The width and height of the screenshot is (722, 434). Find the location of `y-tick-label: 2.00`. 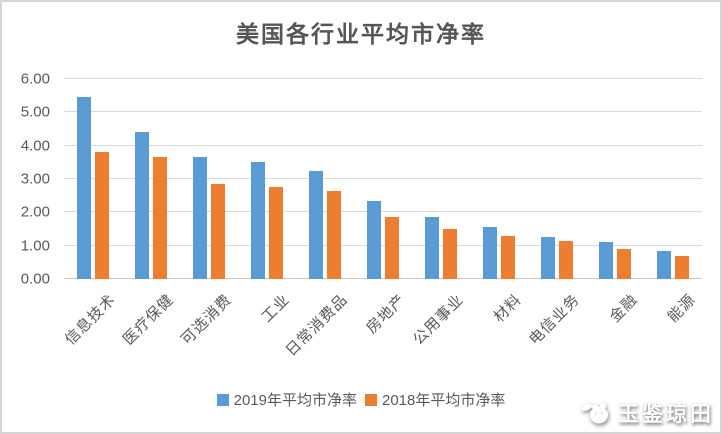

y-tick-label: 2.00 is located at coordinates (35, 212).